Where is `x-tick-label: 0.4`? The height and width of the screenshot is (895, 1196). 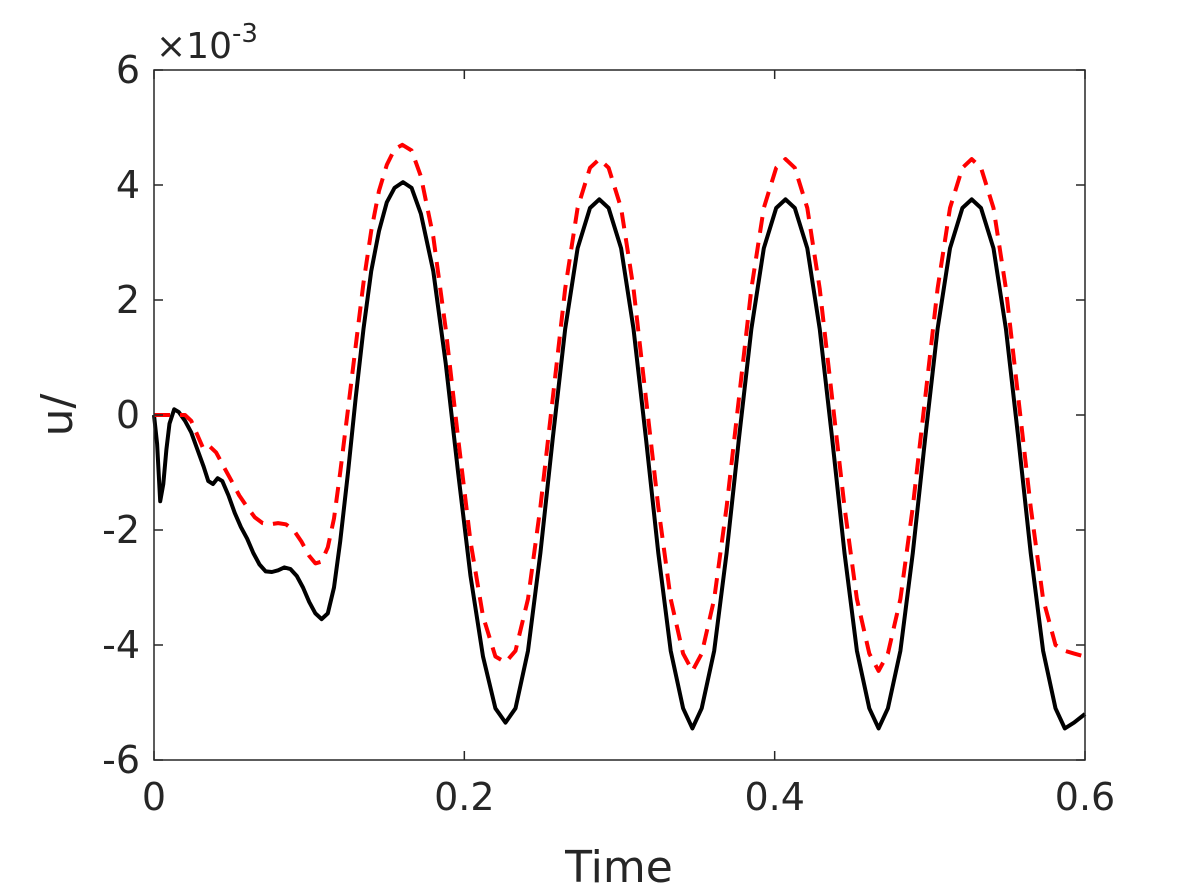 x-tick-label: 0.4 is located at coordinates (774, 797).